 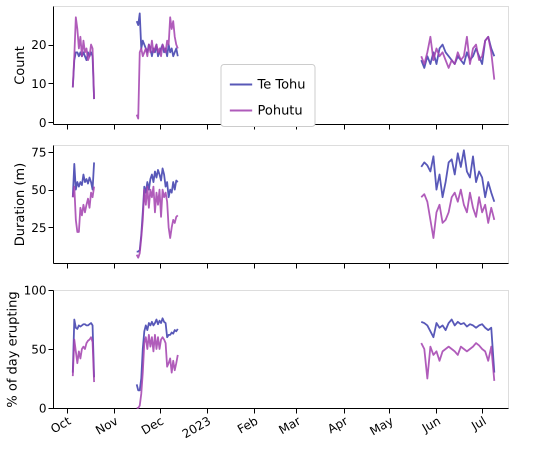 What do you see at coordinates (280, 111) in the screenshot?
I see `legend-label: Pohutu` at bounding box center [280, 111].